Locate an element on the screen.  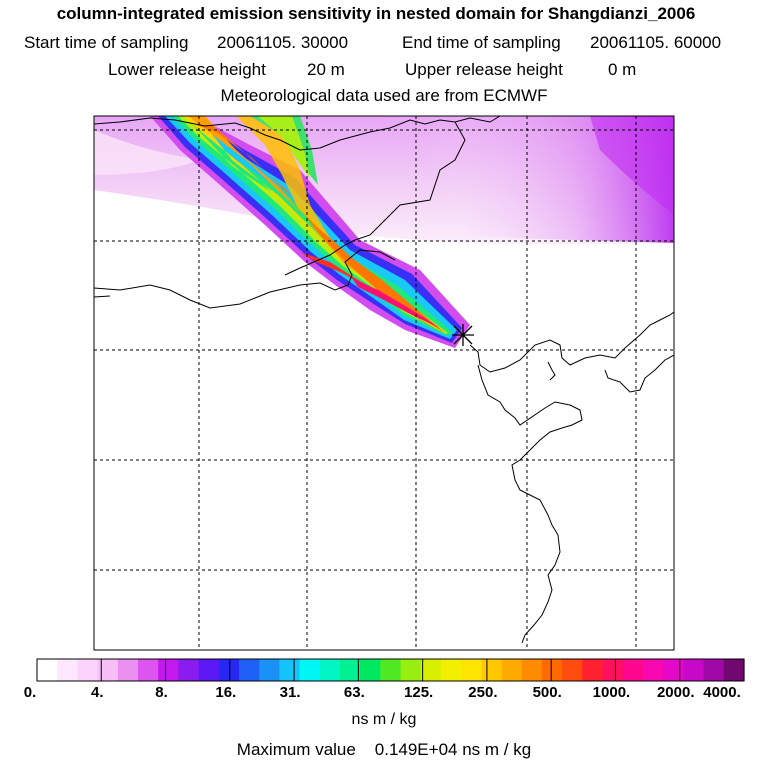
colorbar-frame is located at coordinates (390, 670).